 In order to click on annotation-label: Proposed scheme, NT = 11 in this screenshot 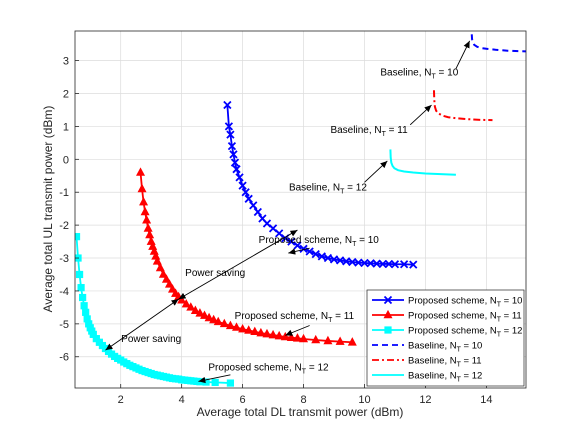, I will do `click(295, 317)`.